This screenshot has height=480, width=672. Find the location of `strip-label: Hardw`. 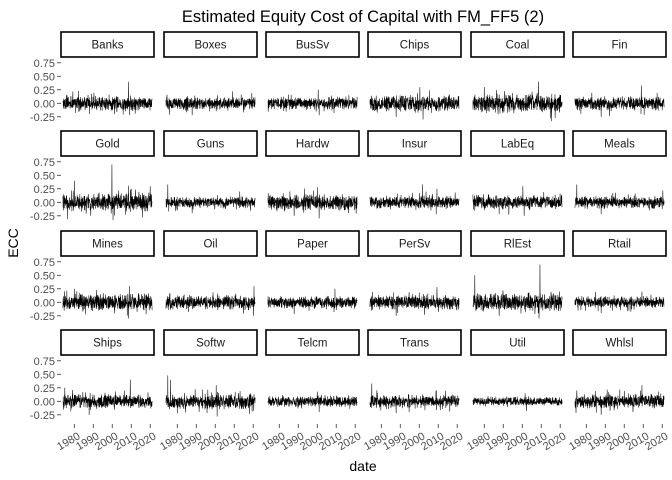

strip-label: Hardw is located at coordinates (313, 145).